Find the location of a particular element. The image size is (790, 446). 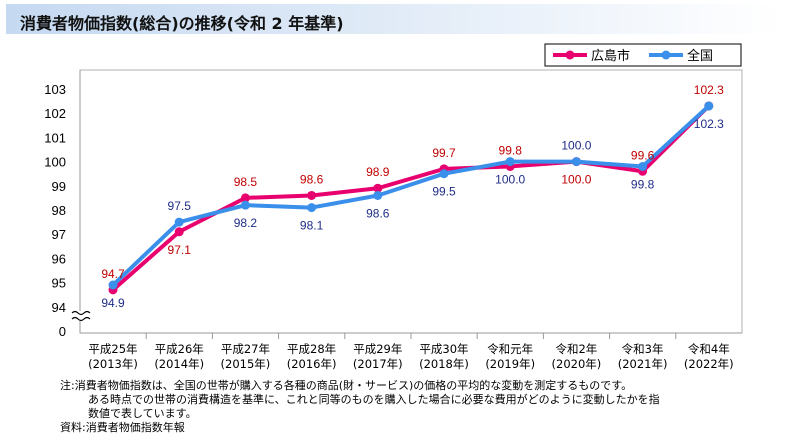

axis-break-gap is located at coordinates (80, 316).